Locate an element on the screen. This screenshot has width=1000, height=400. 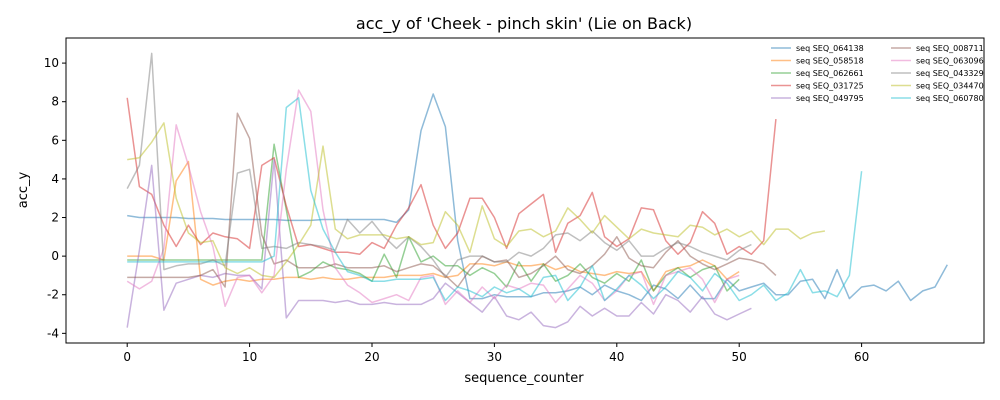
y-axis-label: acc_y is located at coordinates (23, 189).